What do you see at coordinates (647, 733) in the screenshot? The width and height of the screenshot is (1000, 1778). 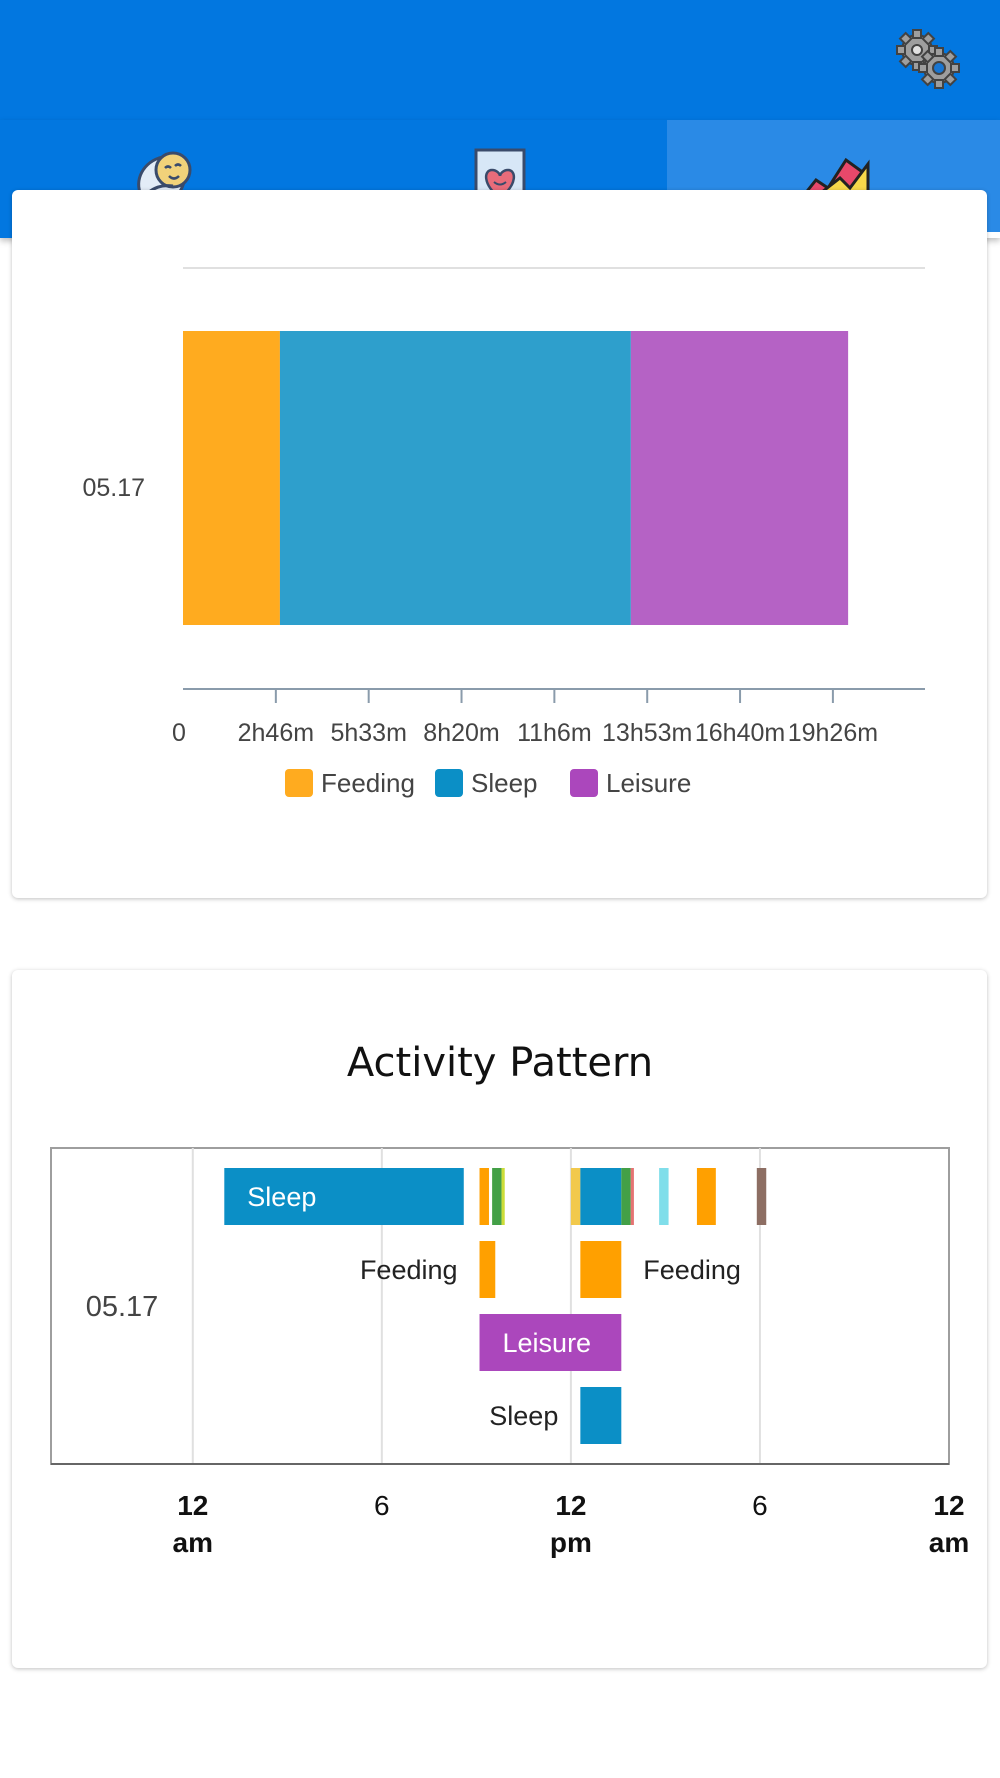 I see `x-tick-label: 13h53m` at bounding box center [647, 733].